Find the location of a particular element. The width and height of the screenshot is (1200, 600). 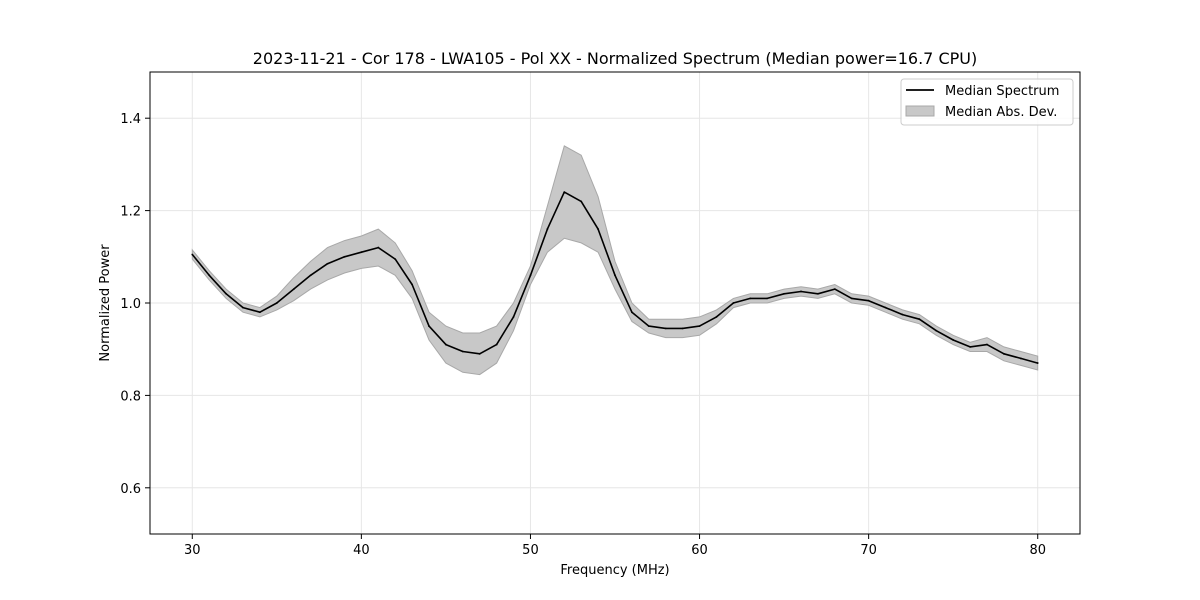

y-axis-label: Normalized Power is located at coordinates (105, 303).